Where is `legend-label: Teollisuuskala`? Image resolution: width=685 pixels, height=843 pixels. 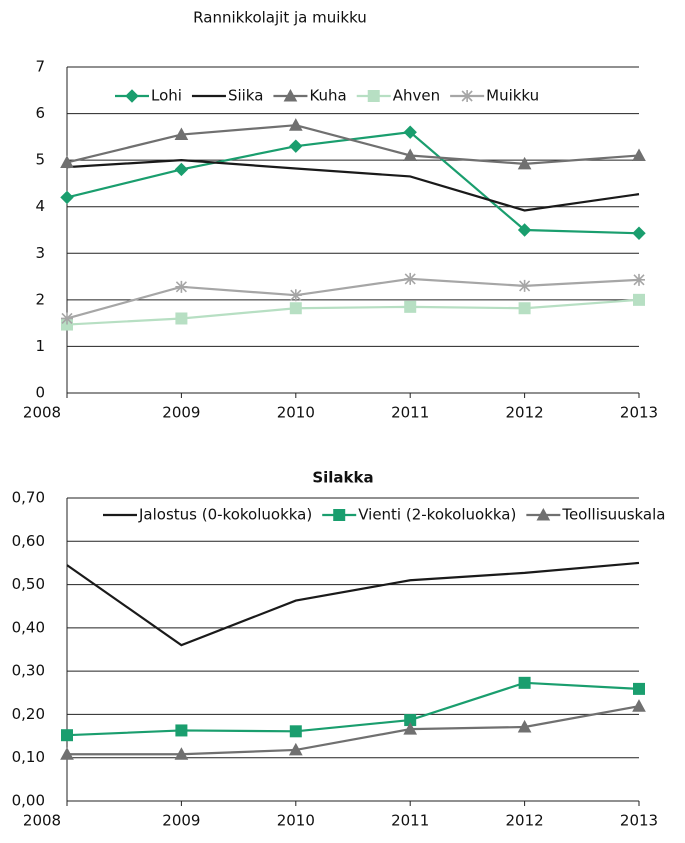 legend-label: Teollisuuskala is located at coordinates (613, 515).